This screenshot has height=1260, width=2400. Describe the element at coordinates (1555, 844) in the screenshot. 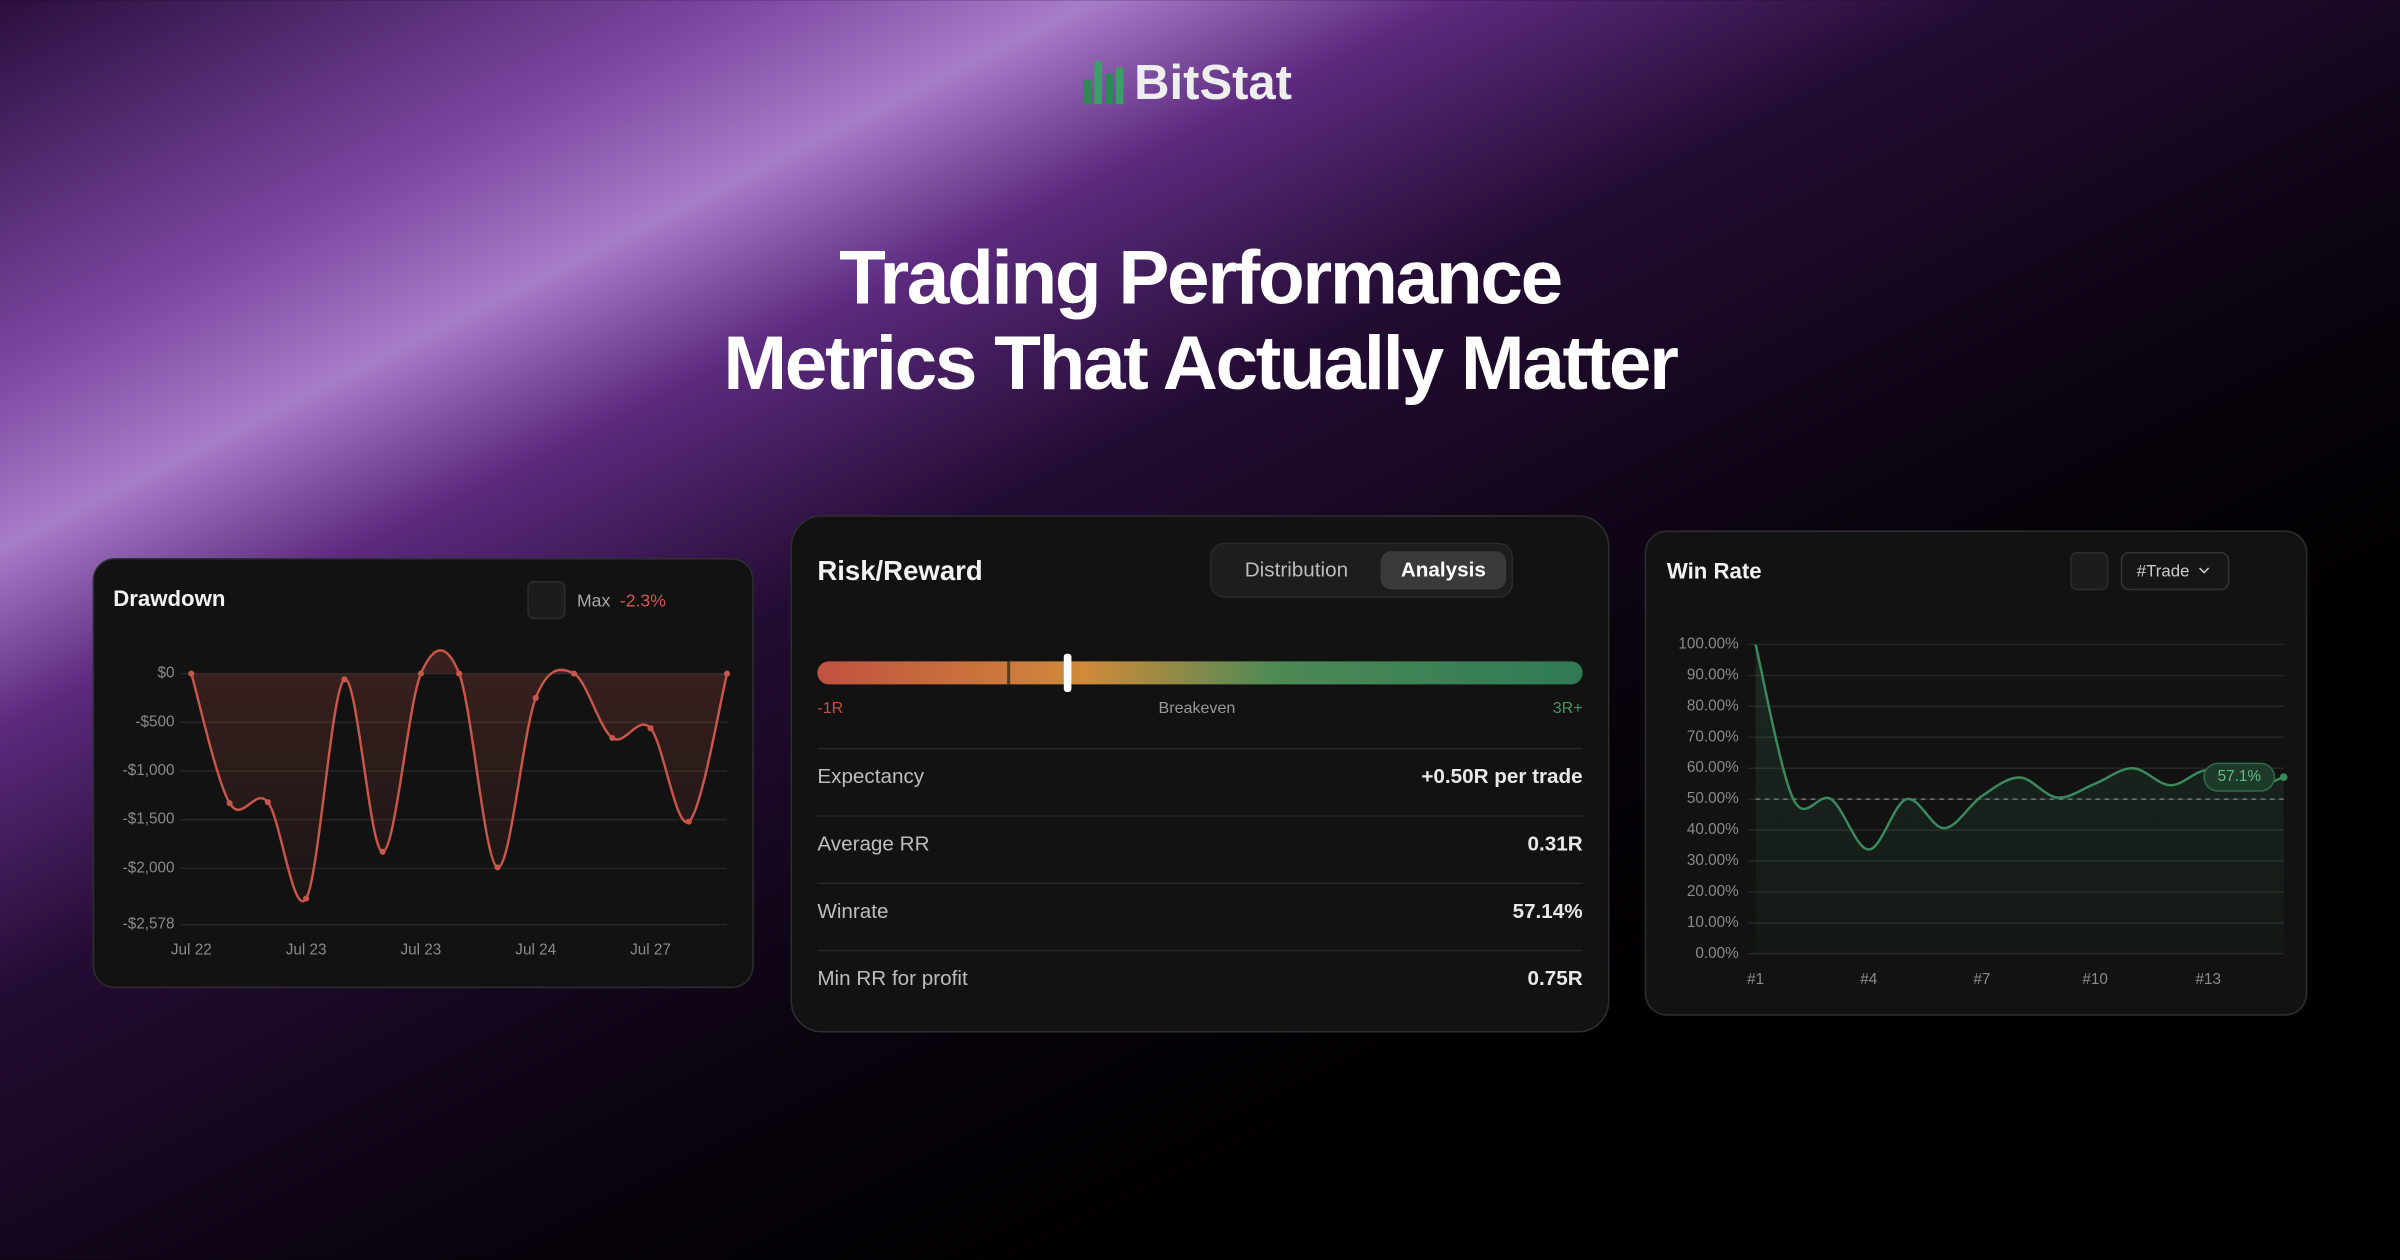

I see `row-value: 0.31R` at that location.